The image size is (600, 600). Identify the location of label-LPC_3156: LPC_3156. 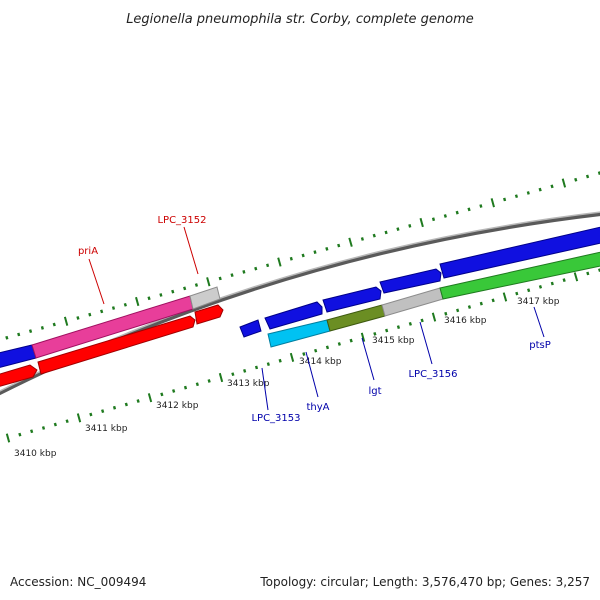
(432, 374).